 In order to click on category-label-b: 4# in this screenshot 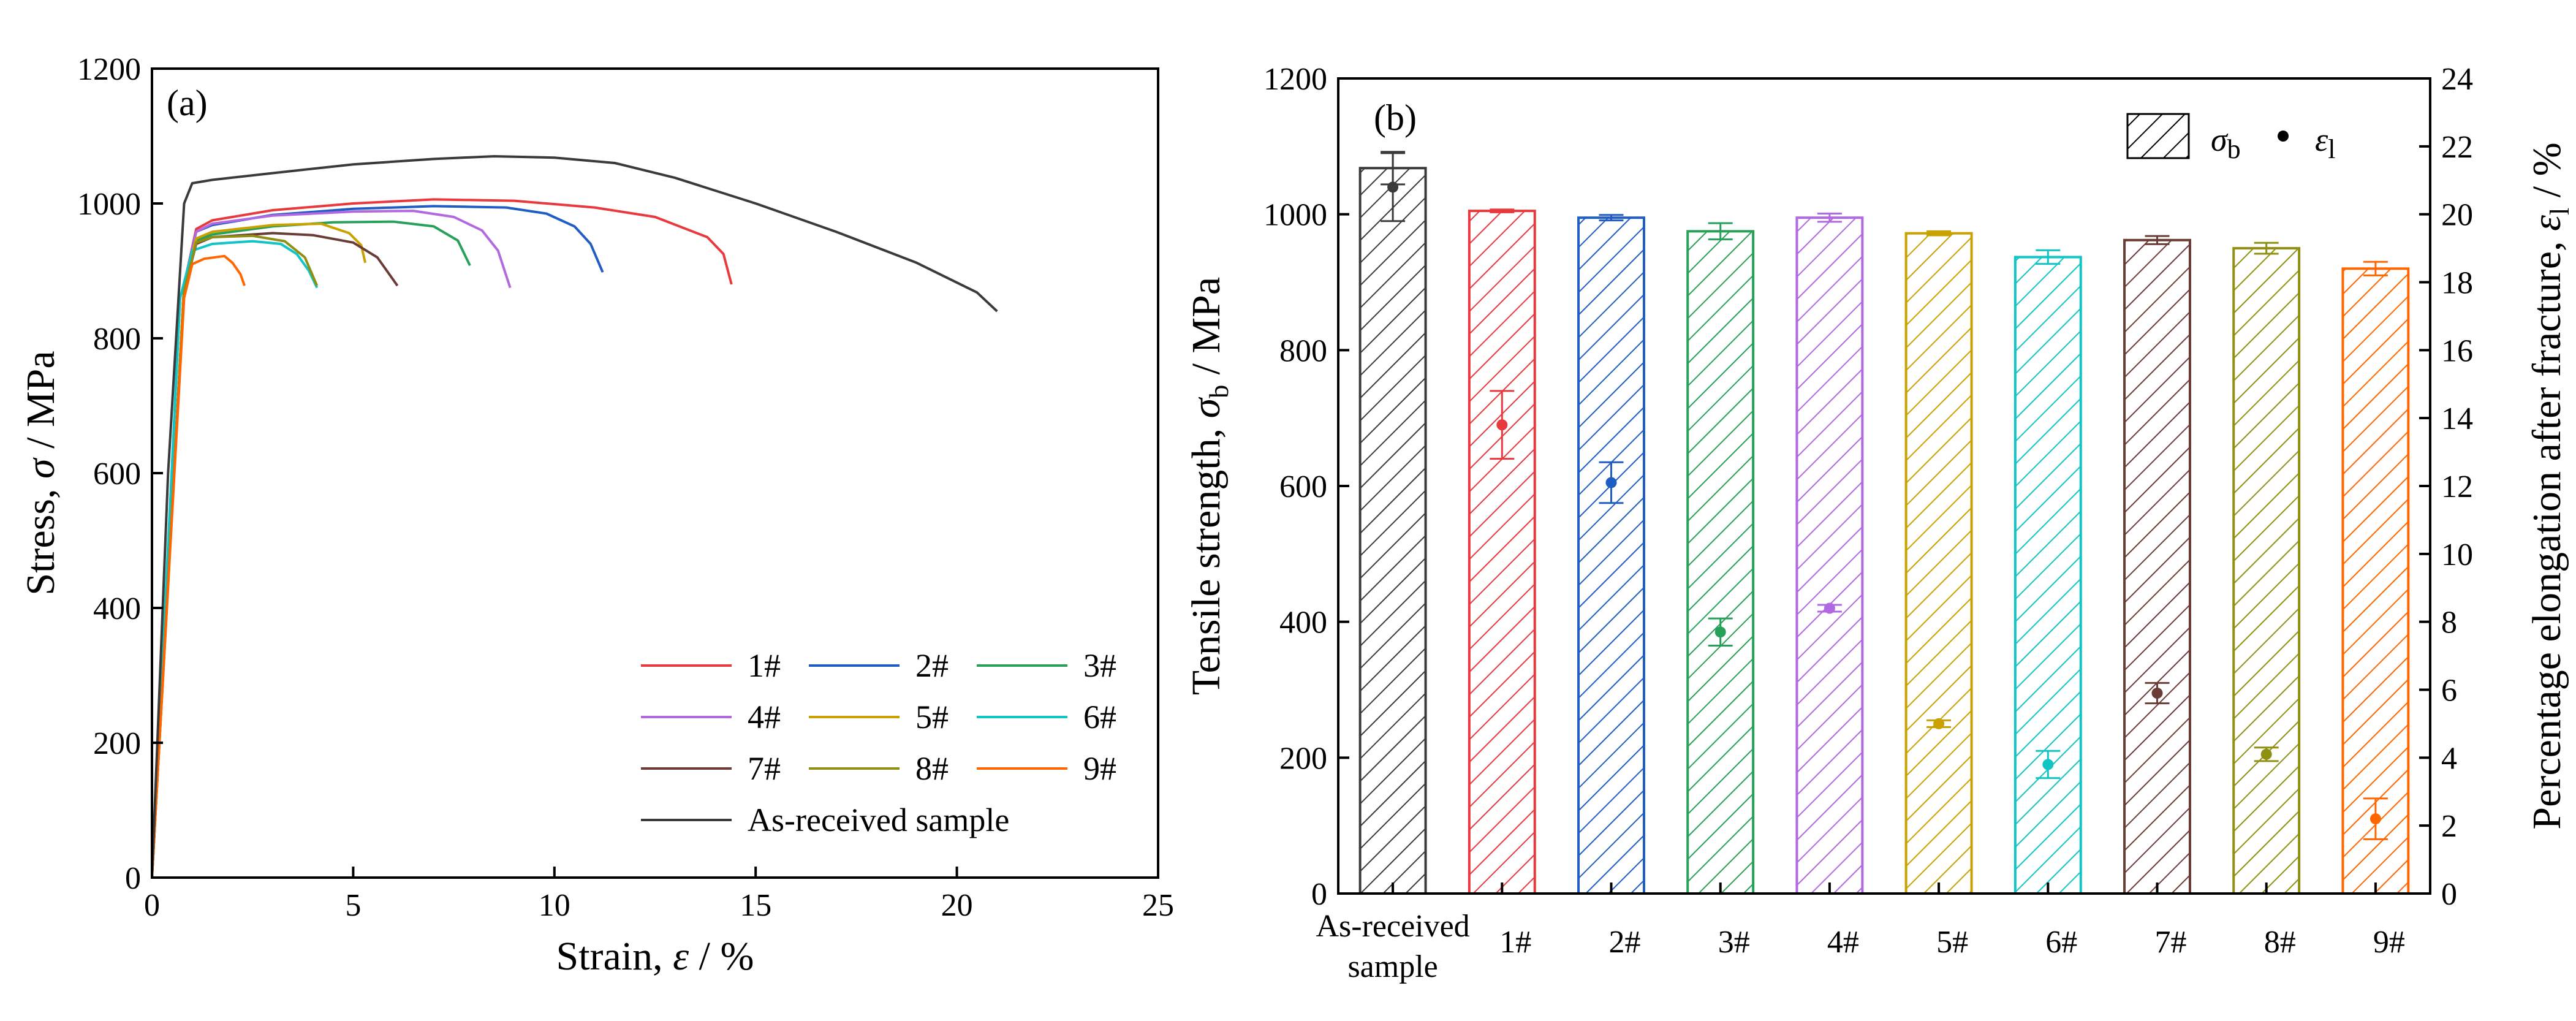, I will do `click(1843, 942)`.